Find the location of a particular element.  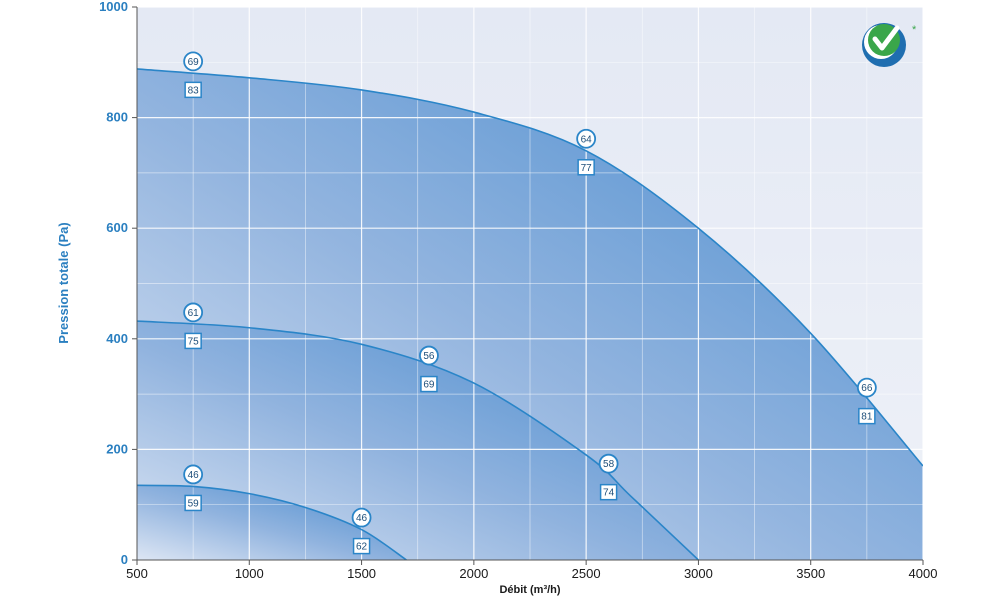

y-tick-label: 800 is located at coordinates (117, 117).